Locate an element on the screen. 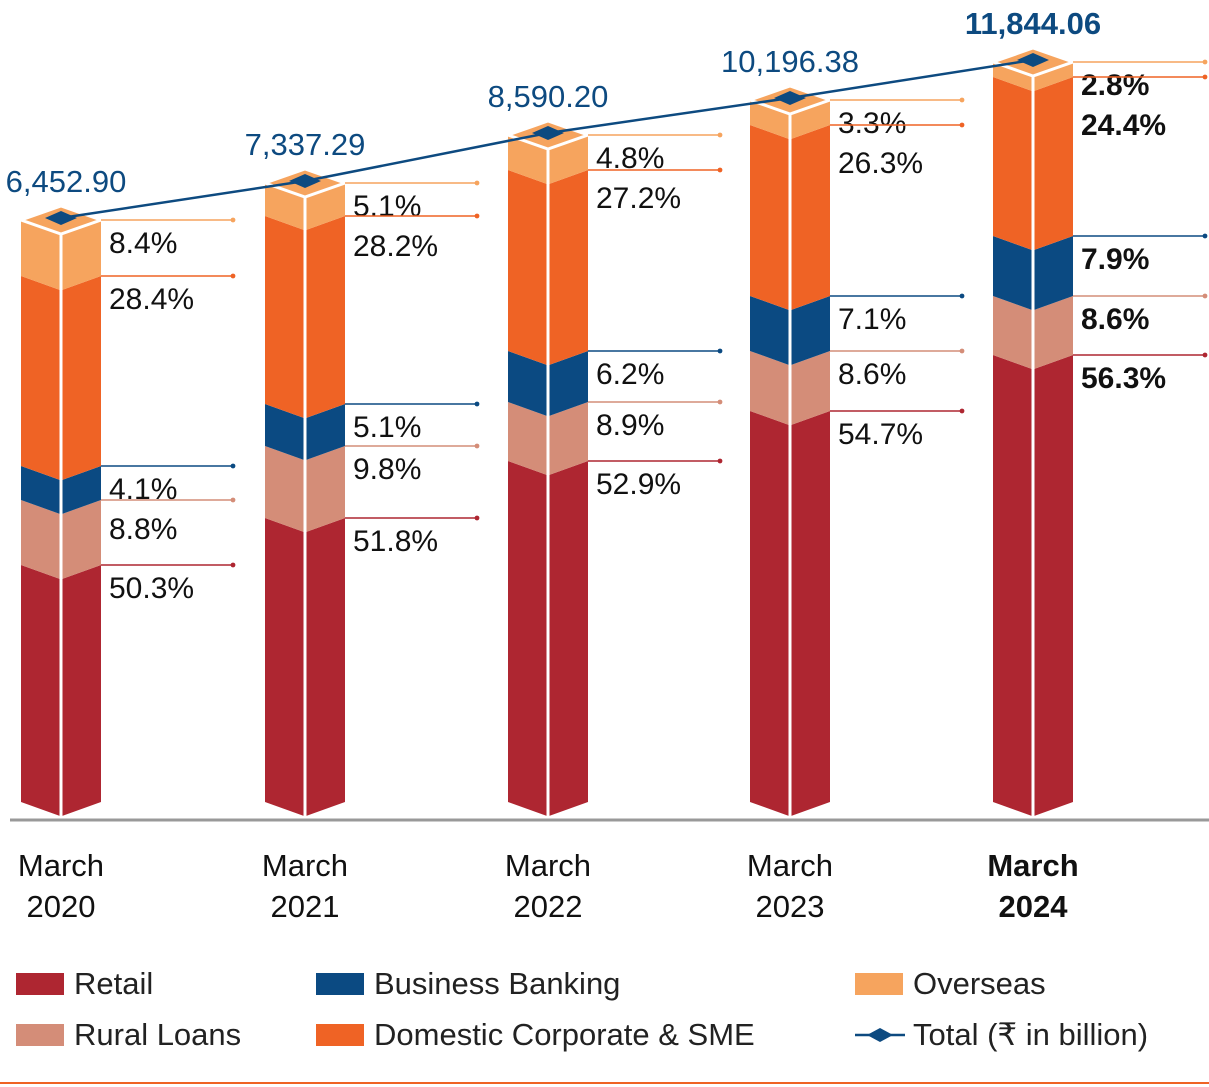 This screenshot has height=1087, width=1209. legend-retail: Retail is located at coordinates (84, 984).